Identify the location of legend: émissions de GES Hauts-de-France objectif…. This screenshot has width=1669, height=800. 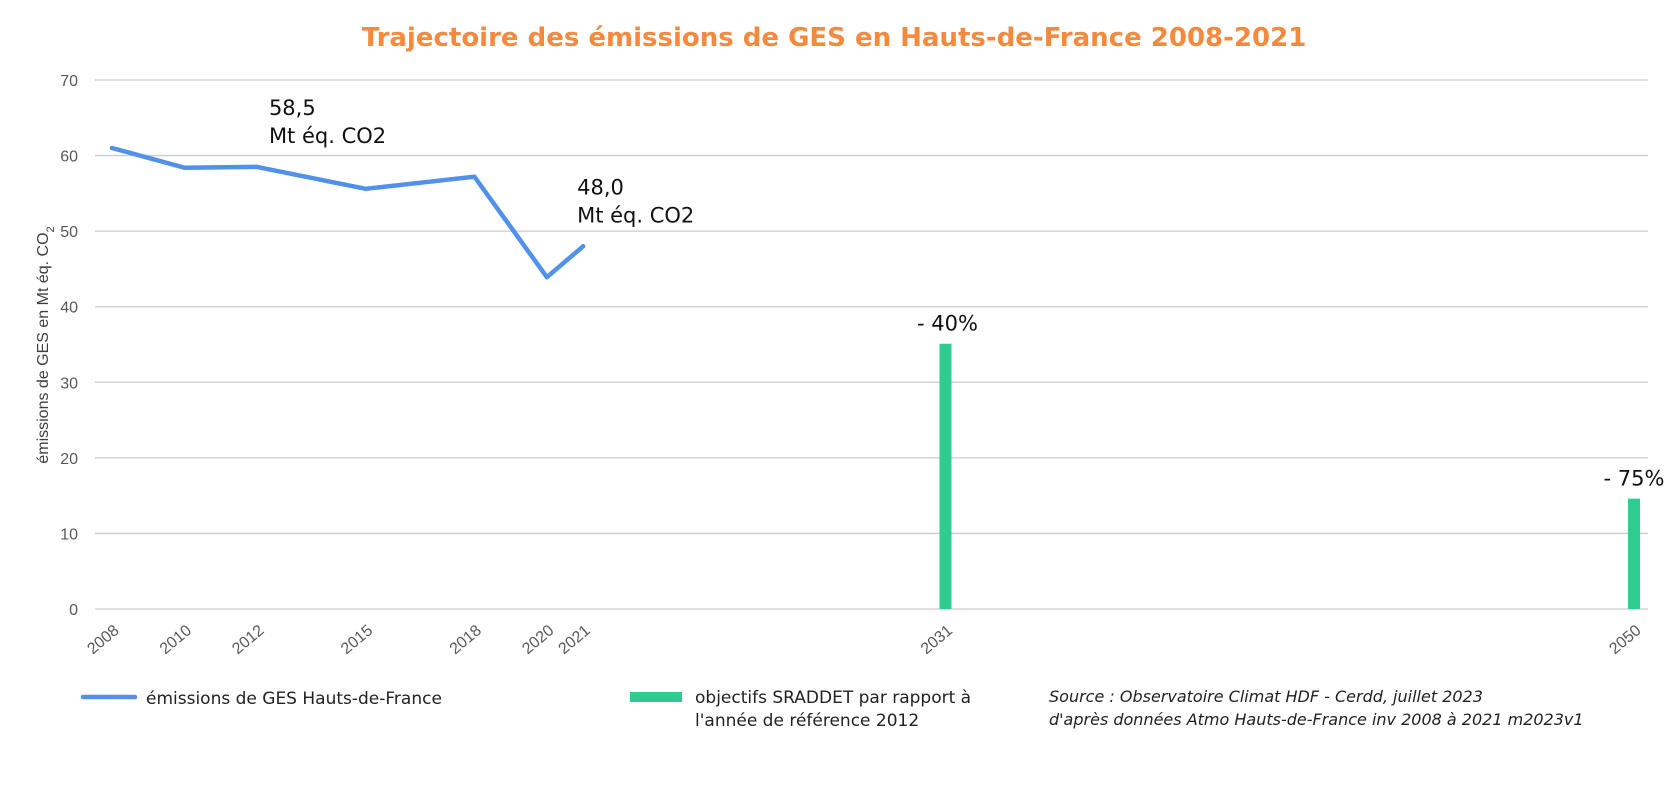
(525, 709).